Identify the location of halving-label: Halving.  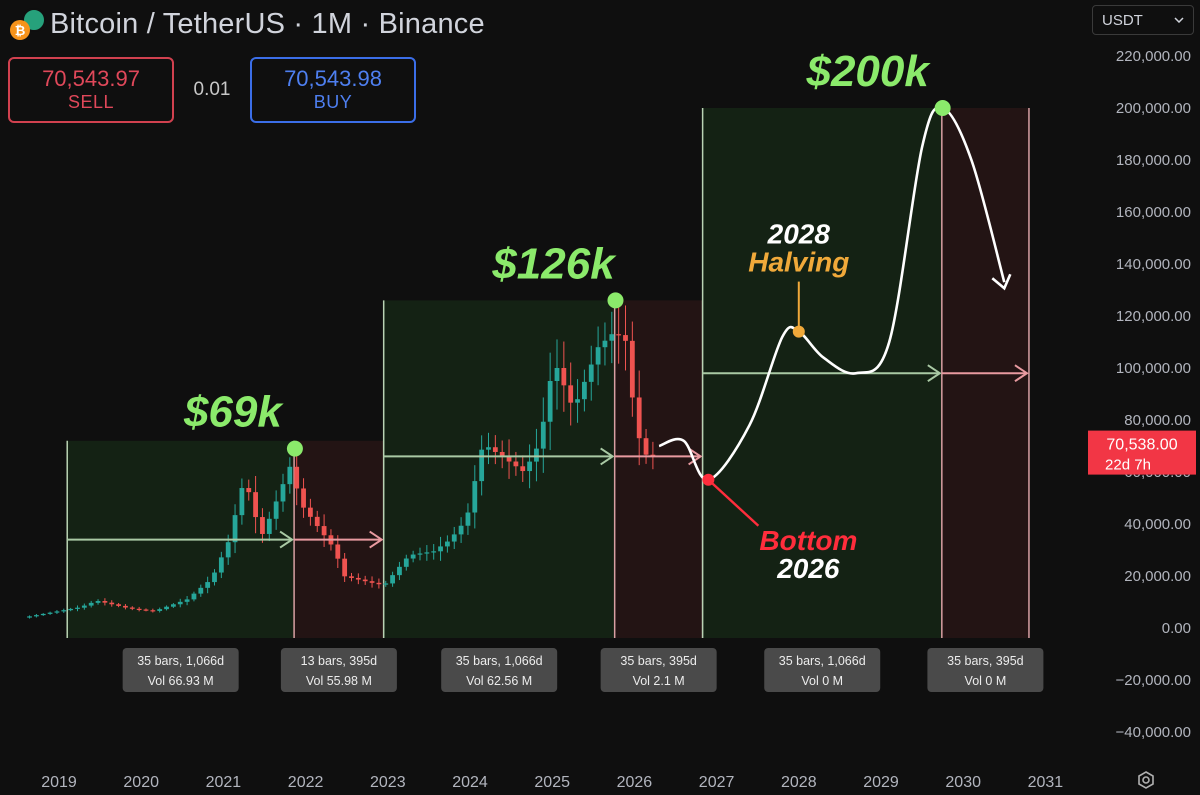
(798, 262).